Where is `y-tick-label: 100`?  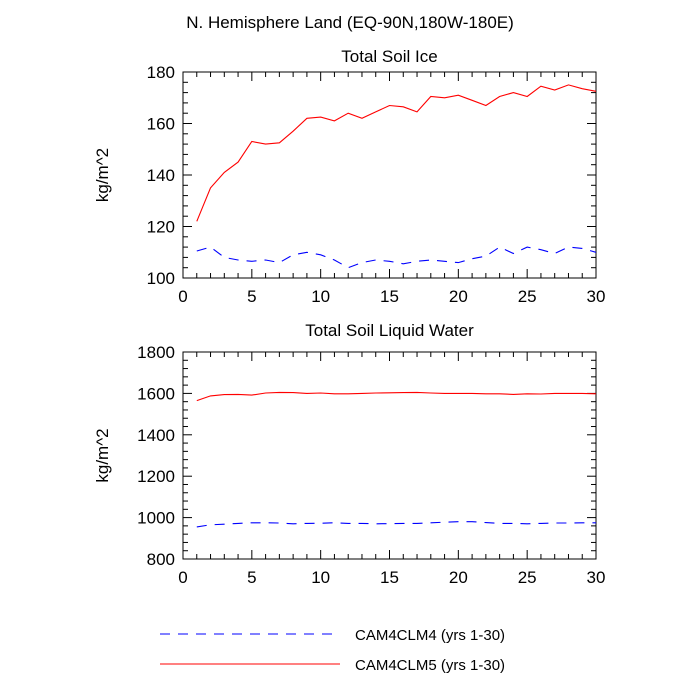
y-tick-label: 100 is located at coordinates (161, 278).